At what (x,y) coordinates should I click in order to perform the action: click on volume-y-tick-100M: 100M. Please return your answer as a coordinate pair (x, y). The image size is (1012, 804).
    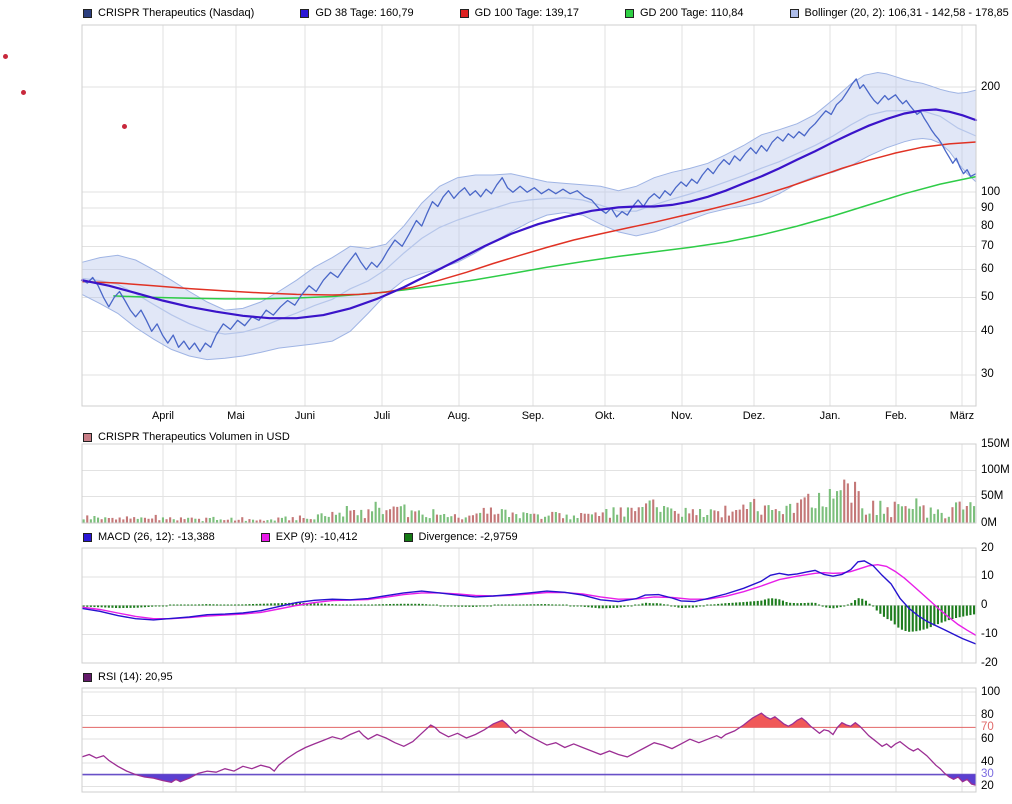
    Looking at the image, I should click on (995, 469).